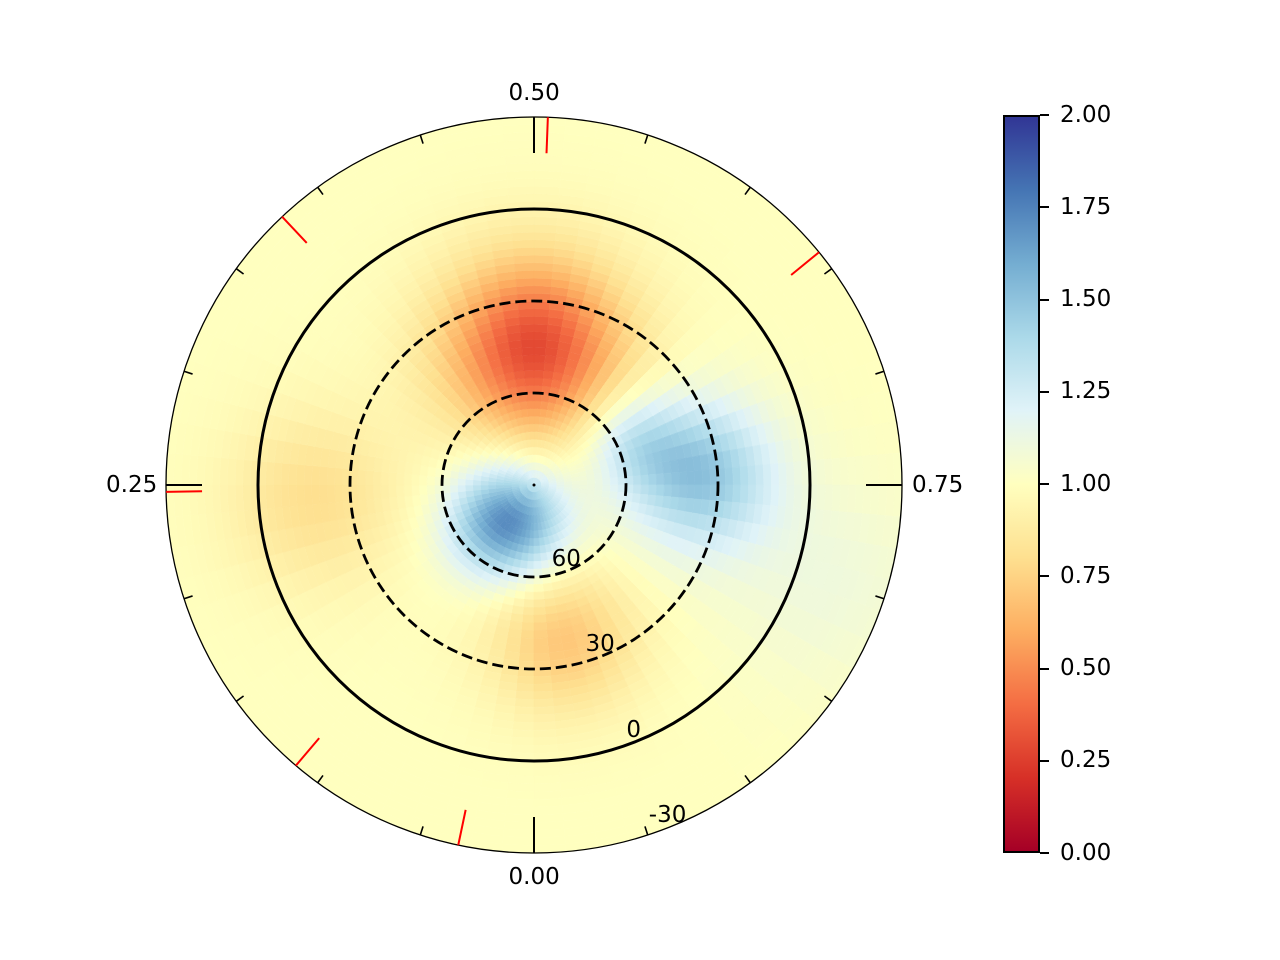 The height and width of the screenshot is (960, 1280). What do you see at coordinates (634, 729) in the screenshot?
I see `latitude-label: 0` at bounding box center [634, 729].